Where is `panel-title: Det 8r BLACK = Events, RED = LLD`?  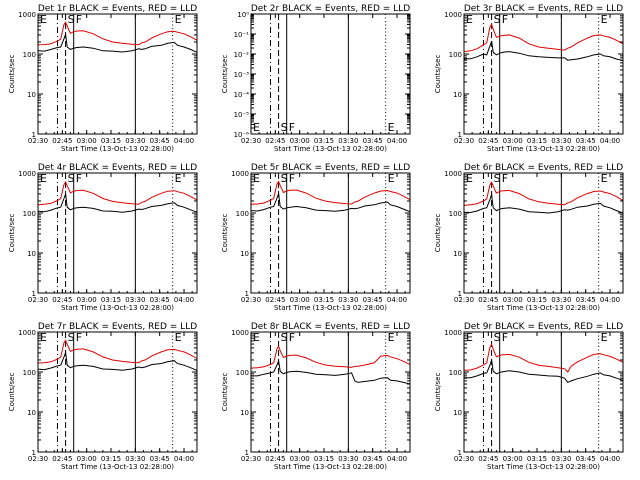 panel-title: Det 8r BLACK = Events, RED = LLD is located at coordinates (330, 327).